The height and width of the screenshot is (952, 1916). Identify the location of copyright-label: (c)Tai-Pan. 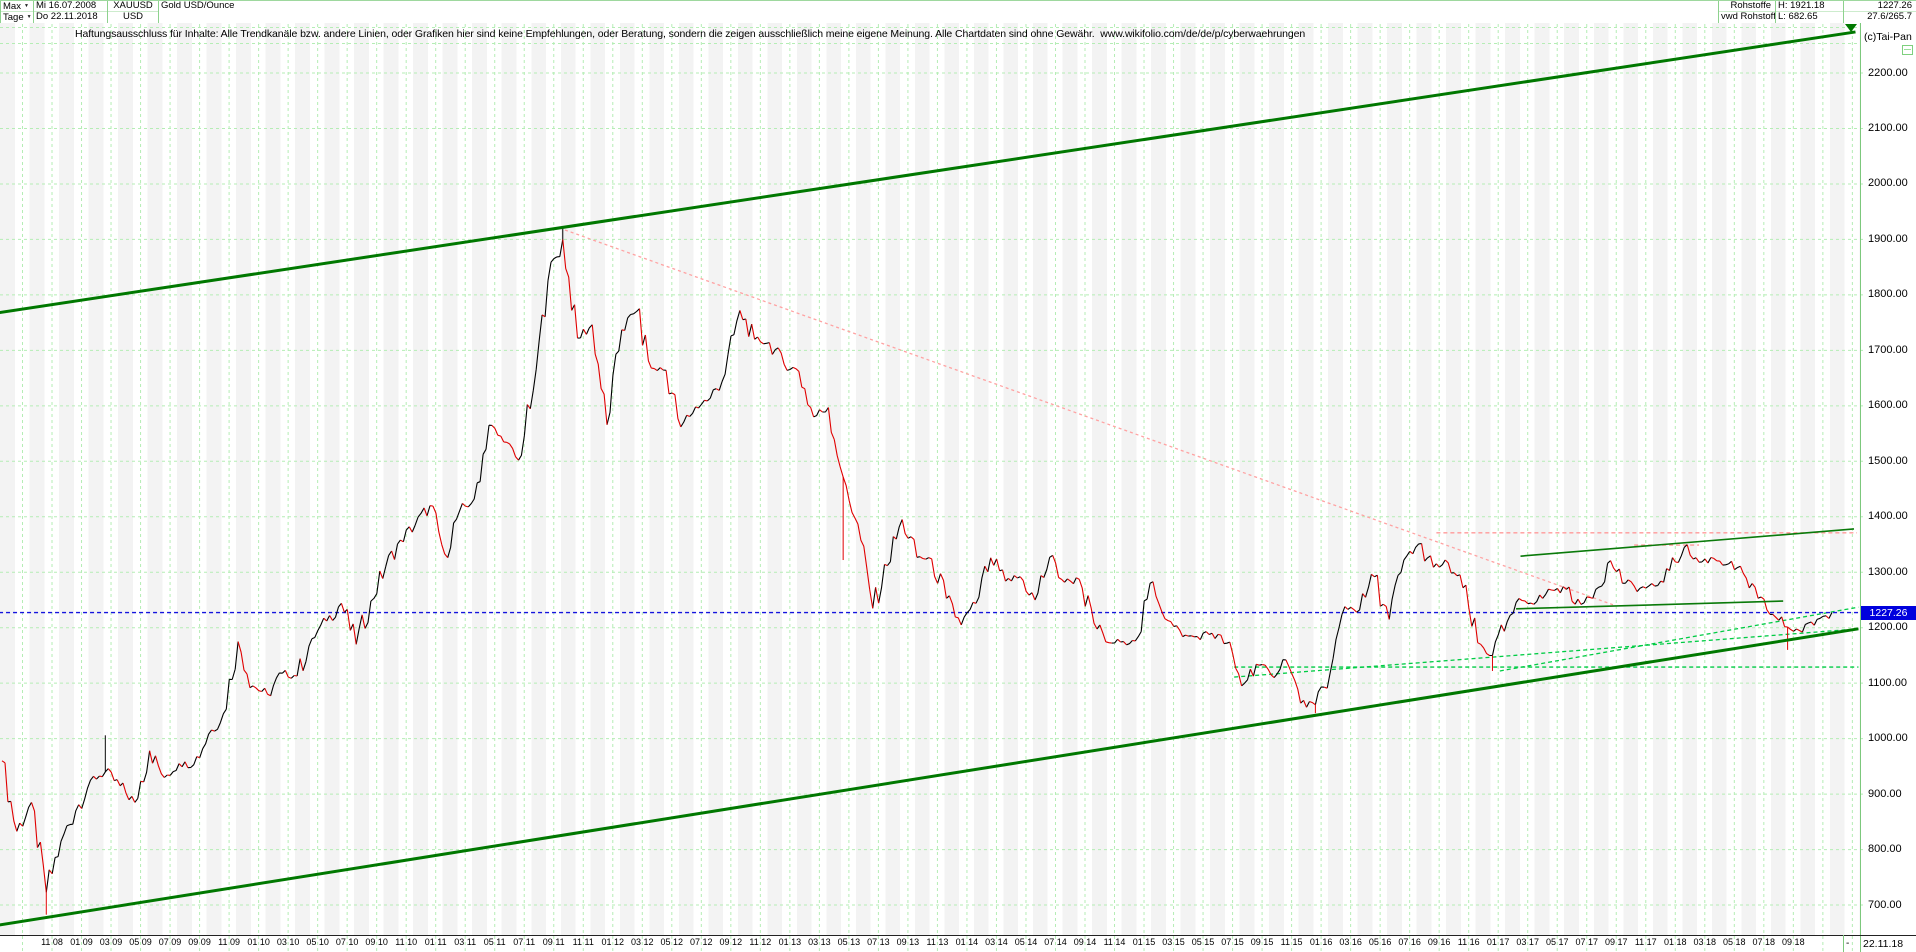
(1888, 37).